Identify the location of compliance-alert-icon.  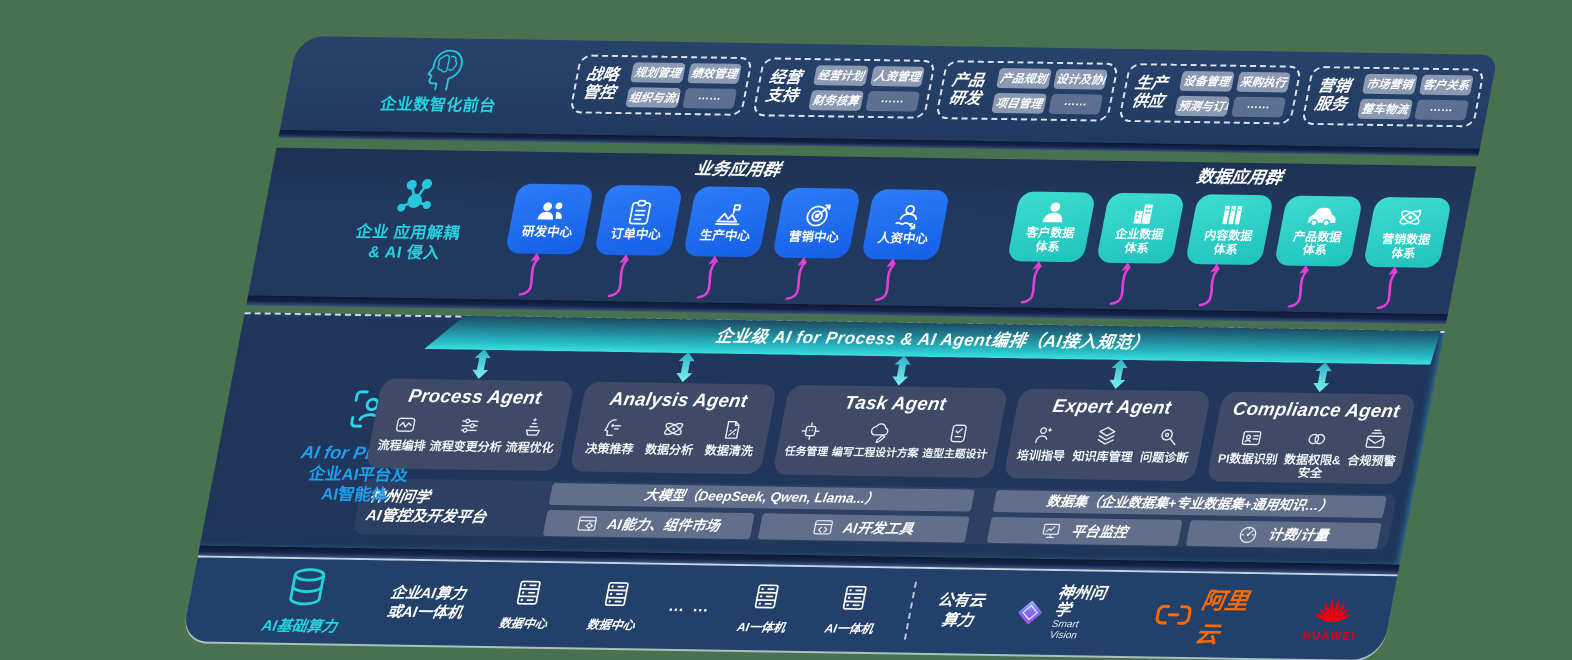
(1375, 439).